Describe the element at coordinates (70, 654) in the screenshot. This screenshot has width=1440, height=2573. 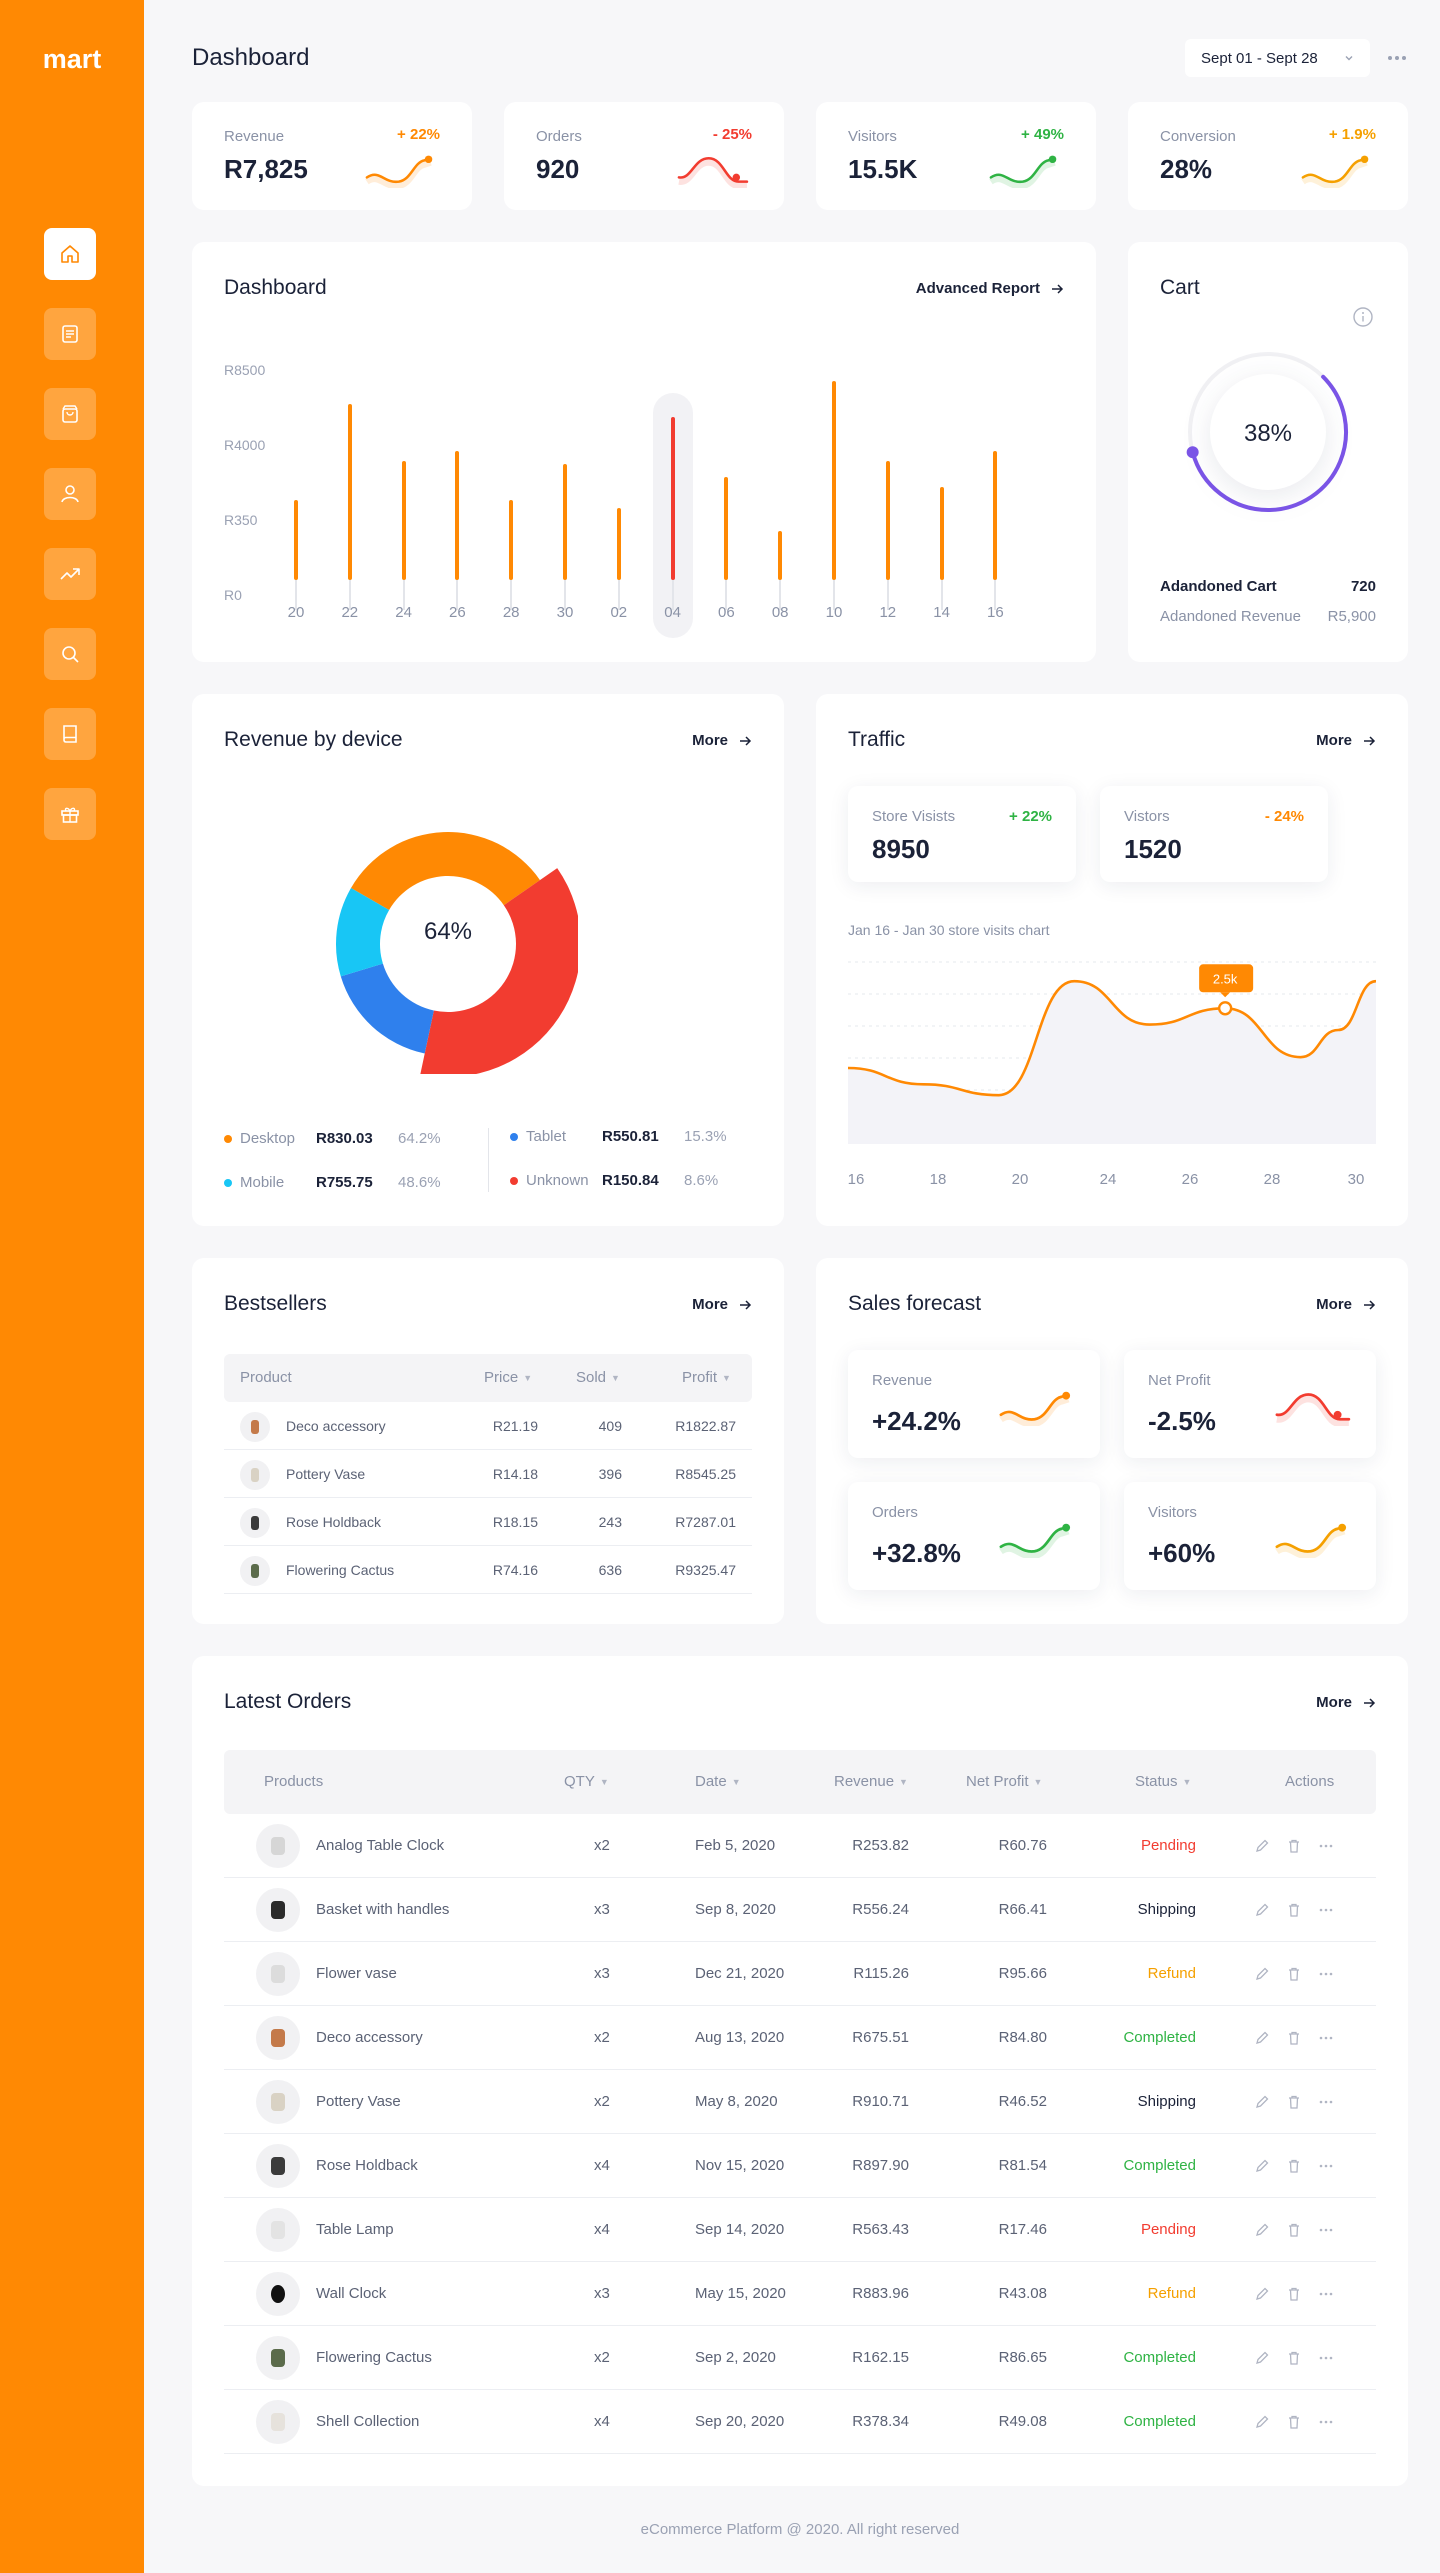
I see `sidebar-item-search` at that location.